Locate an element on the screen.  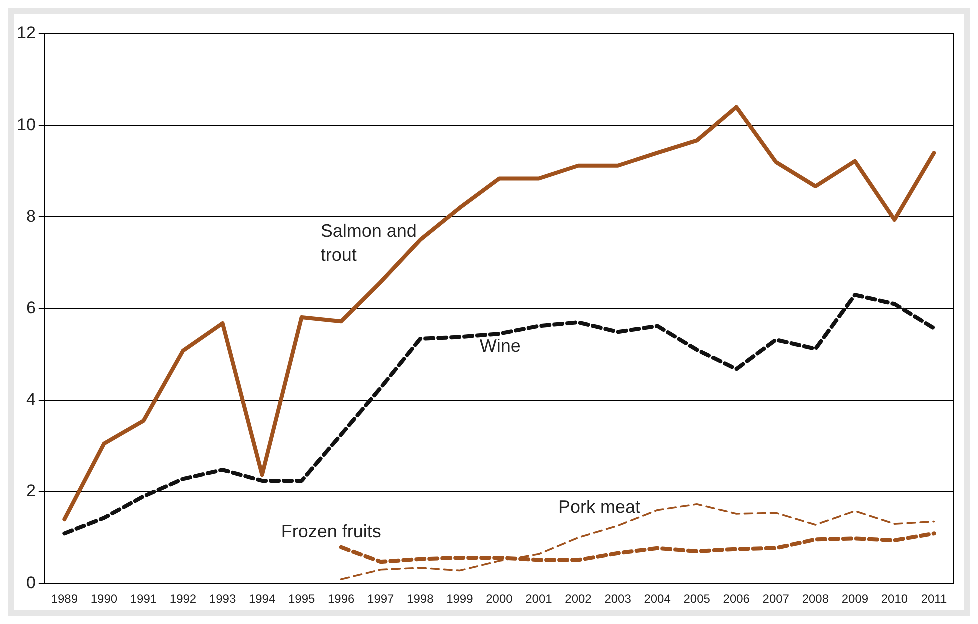
x-tick-label: 1993 is located at coordinates (222, 599).